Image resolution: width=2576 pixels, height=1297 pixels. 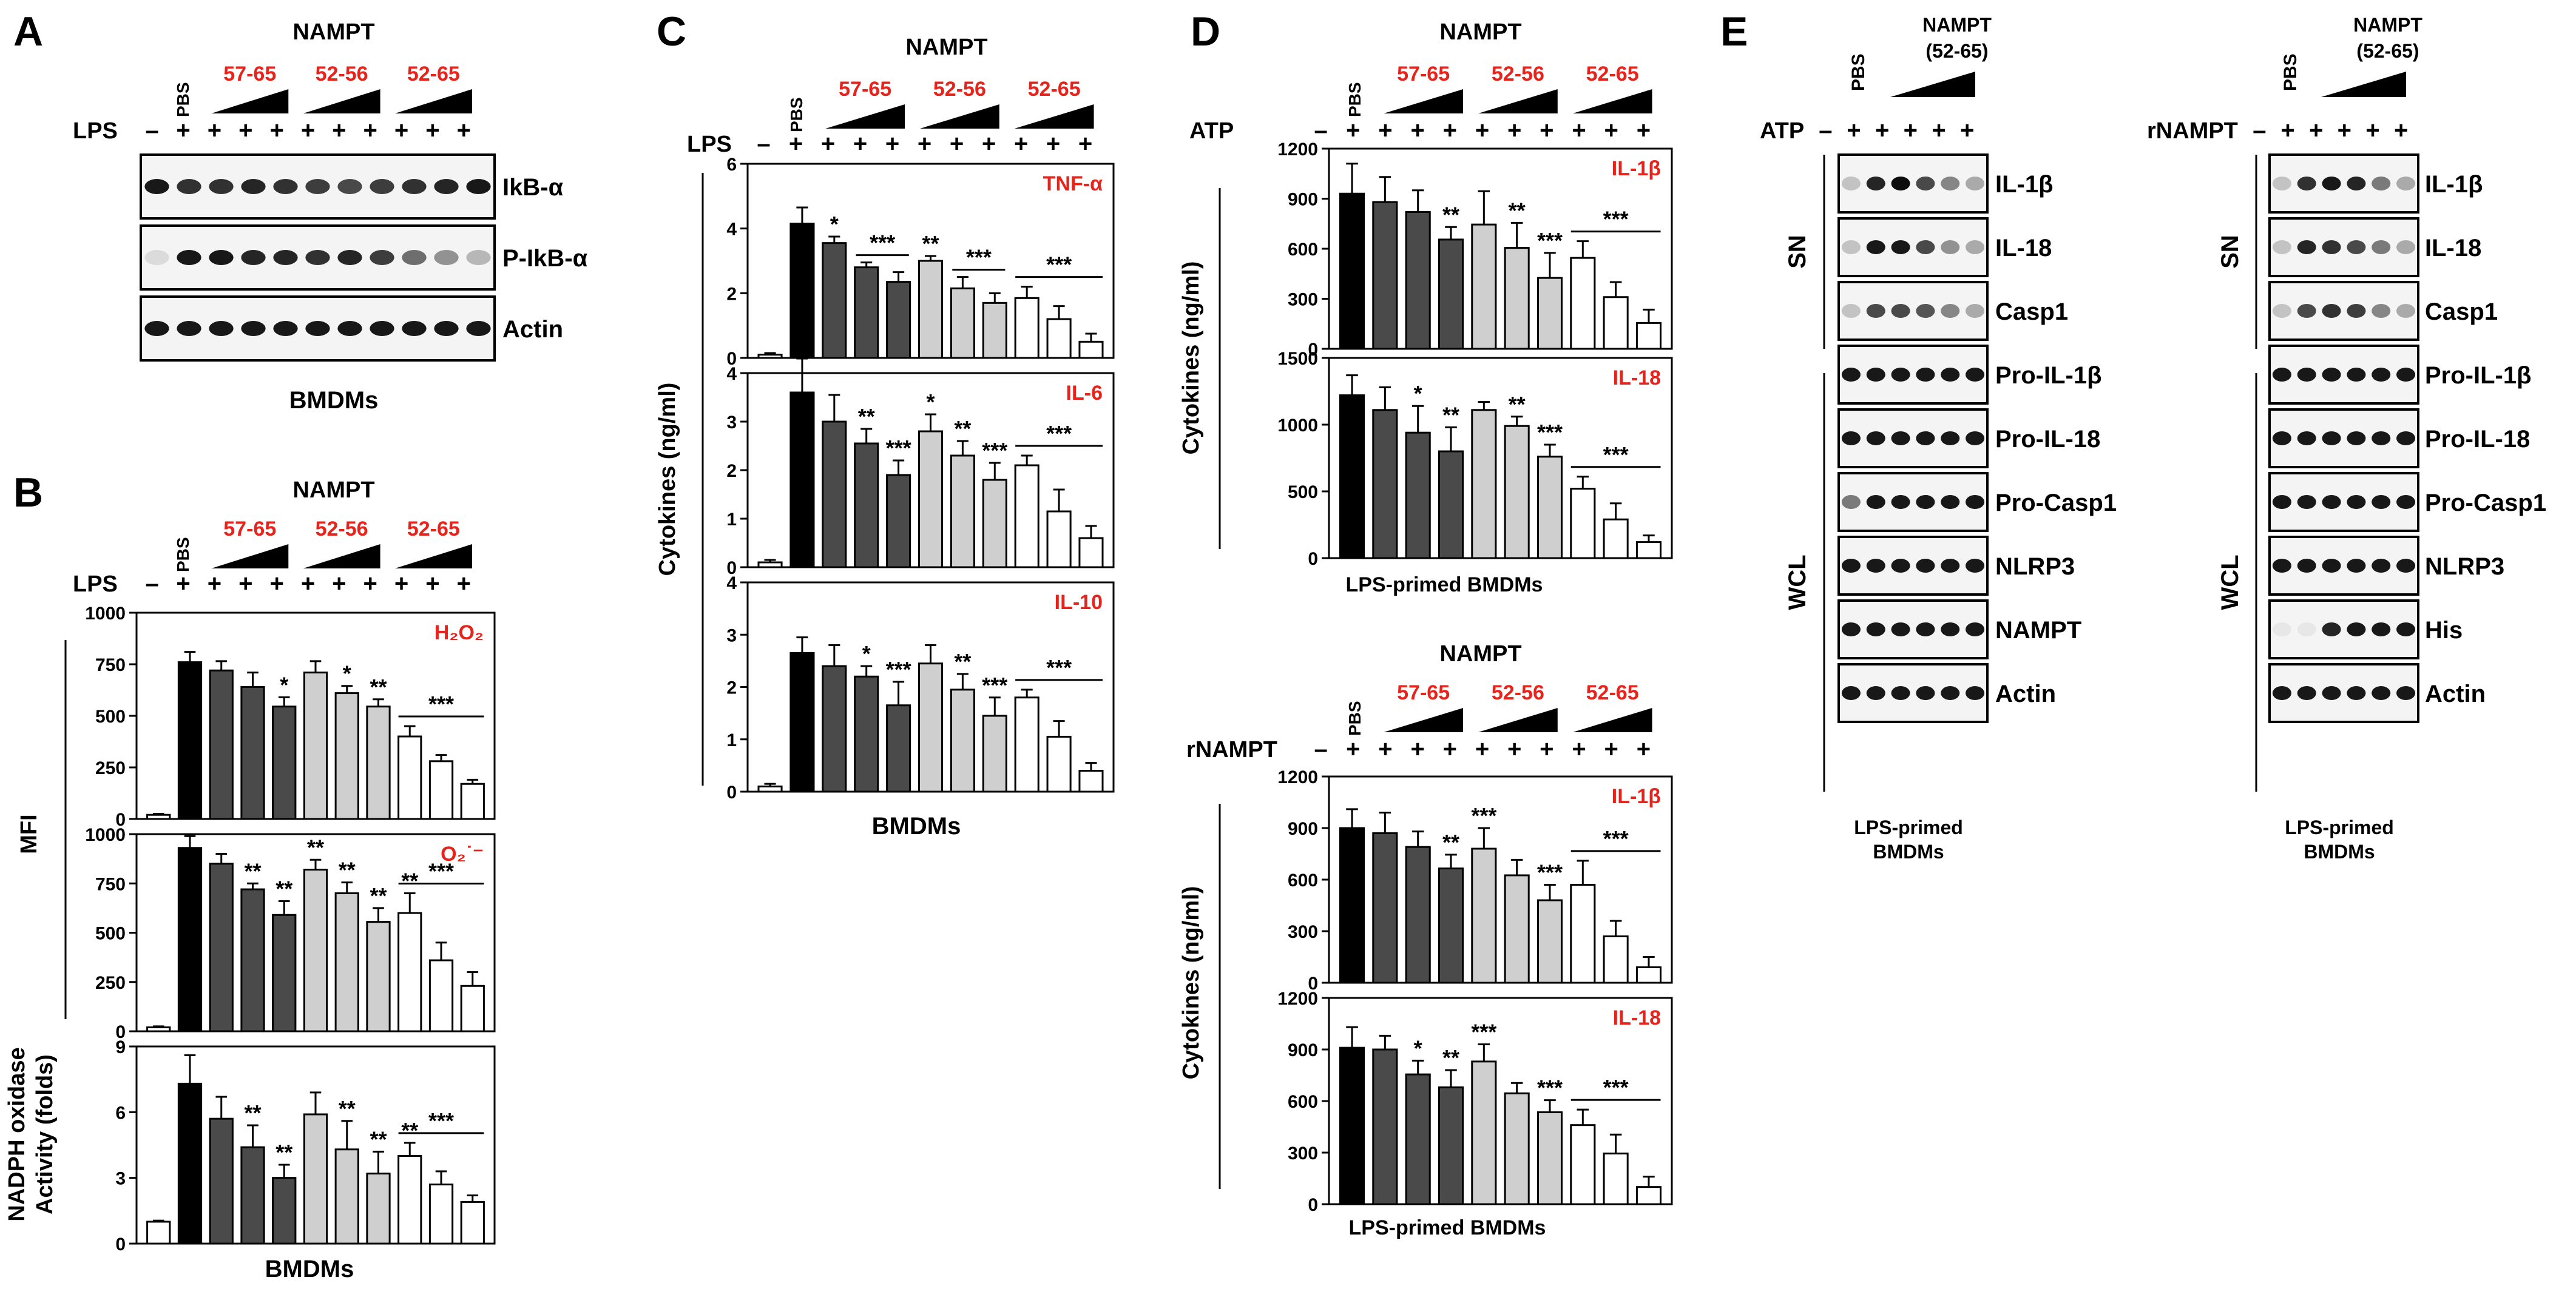 I want to click on panel-c-cell-label: BMDMs, so click(x=916, y=826).